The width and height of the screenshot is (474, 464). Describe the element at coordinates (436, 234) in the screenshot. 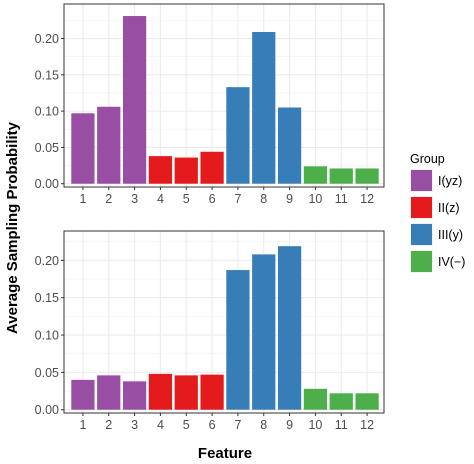

I see `legend-item: III(y)` at that location.